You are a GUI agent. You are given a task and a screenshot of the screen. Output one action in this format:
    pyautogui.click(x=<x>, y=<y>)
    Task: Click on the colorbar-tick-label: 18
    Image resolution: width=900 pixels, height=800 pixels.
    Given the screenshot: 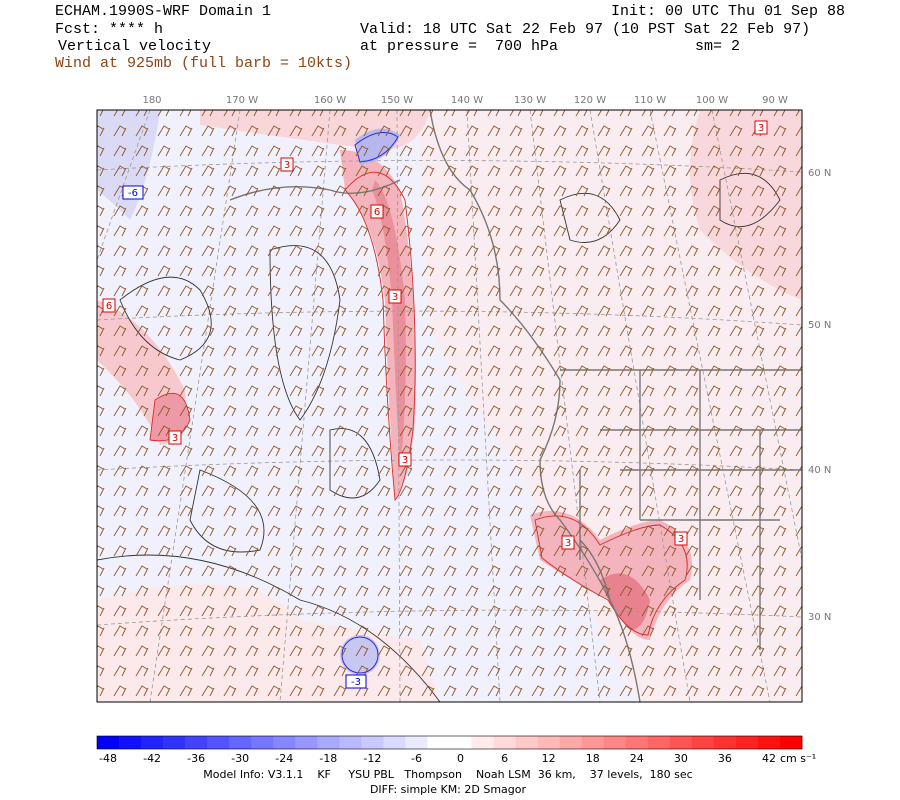 What is the action you would take?
    pyautogui.click(x=593, y=758)
    